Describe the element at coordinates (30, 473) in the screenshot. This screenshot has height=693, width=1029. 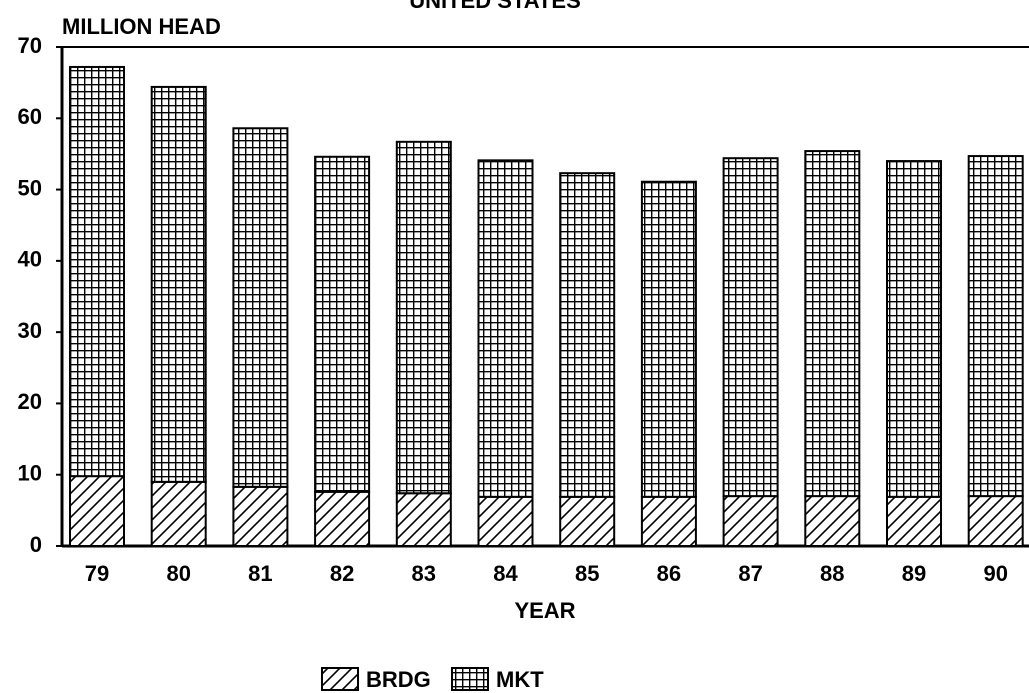
I see `y-tick-label: 10` at that location.